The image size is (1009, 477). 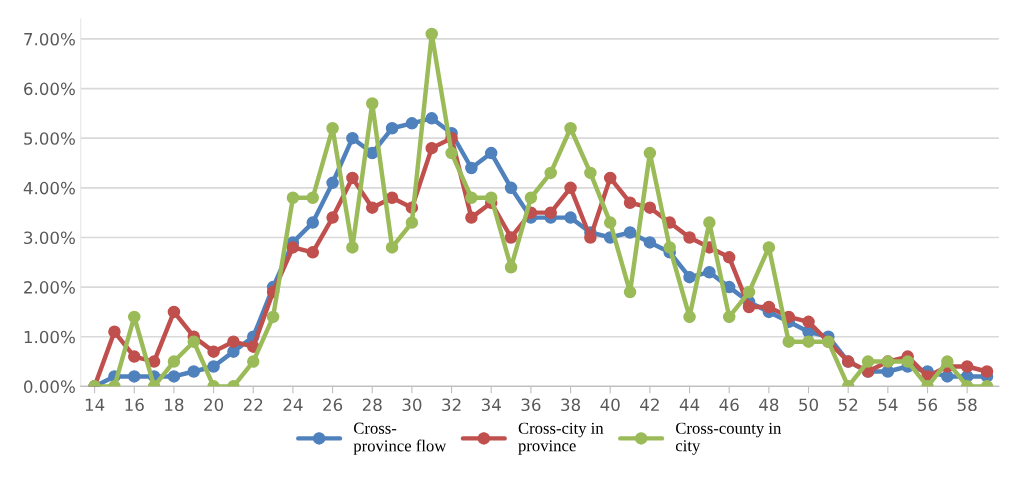 I want to click on x-tick-label: 54, so click(x=888, y=405).